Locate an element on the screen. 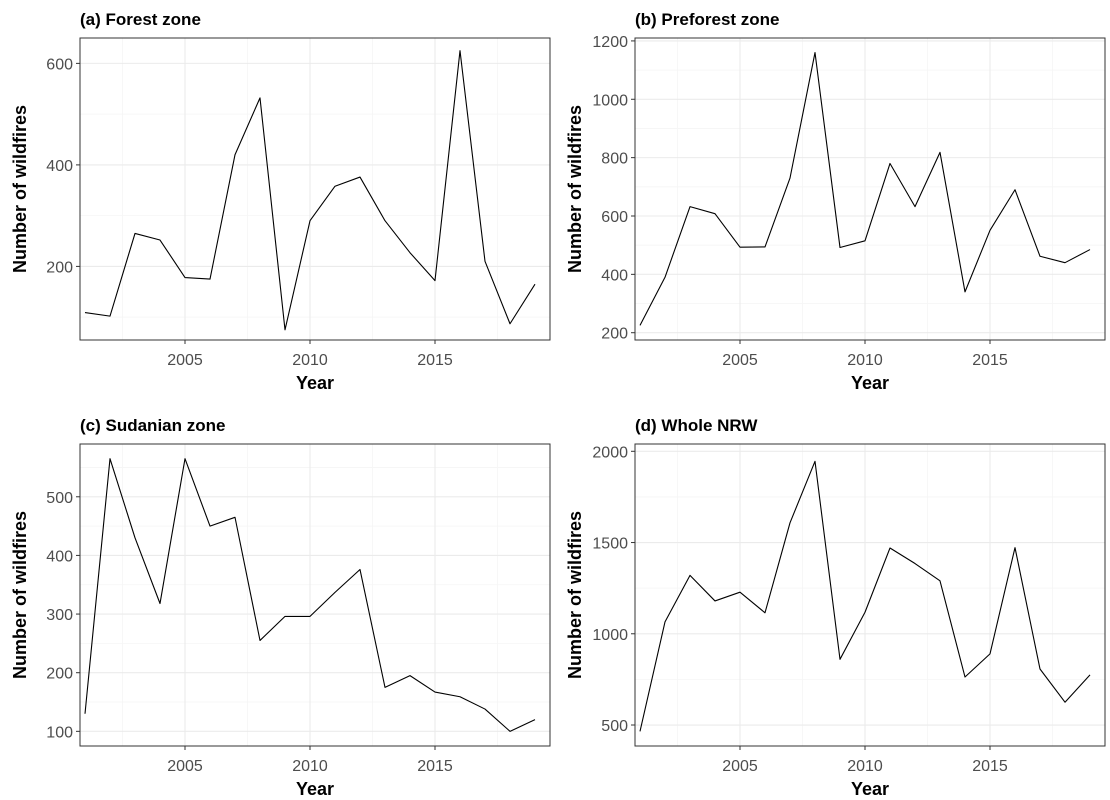 The image size is (1110, 800). panel-title: (a) Forest zone is located at coordinates (140, 19).